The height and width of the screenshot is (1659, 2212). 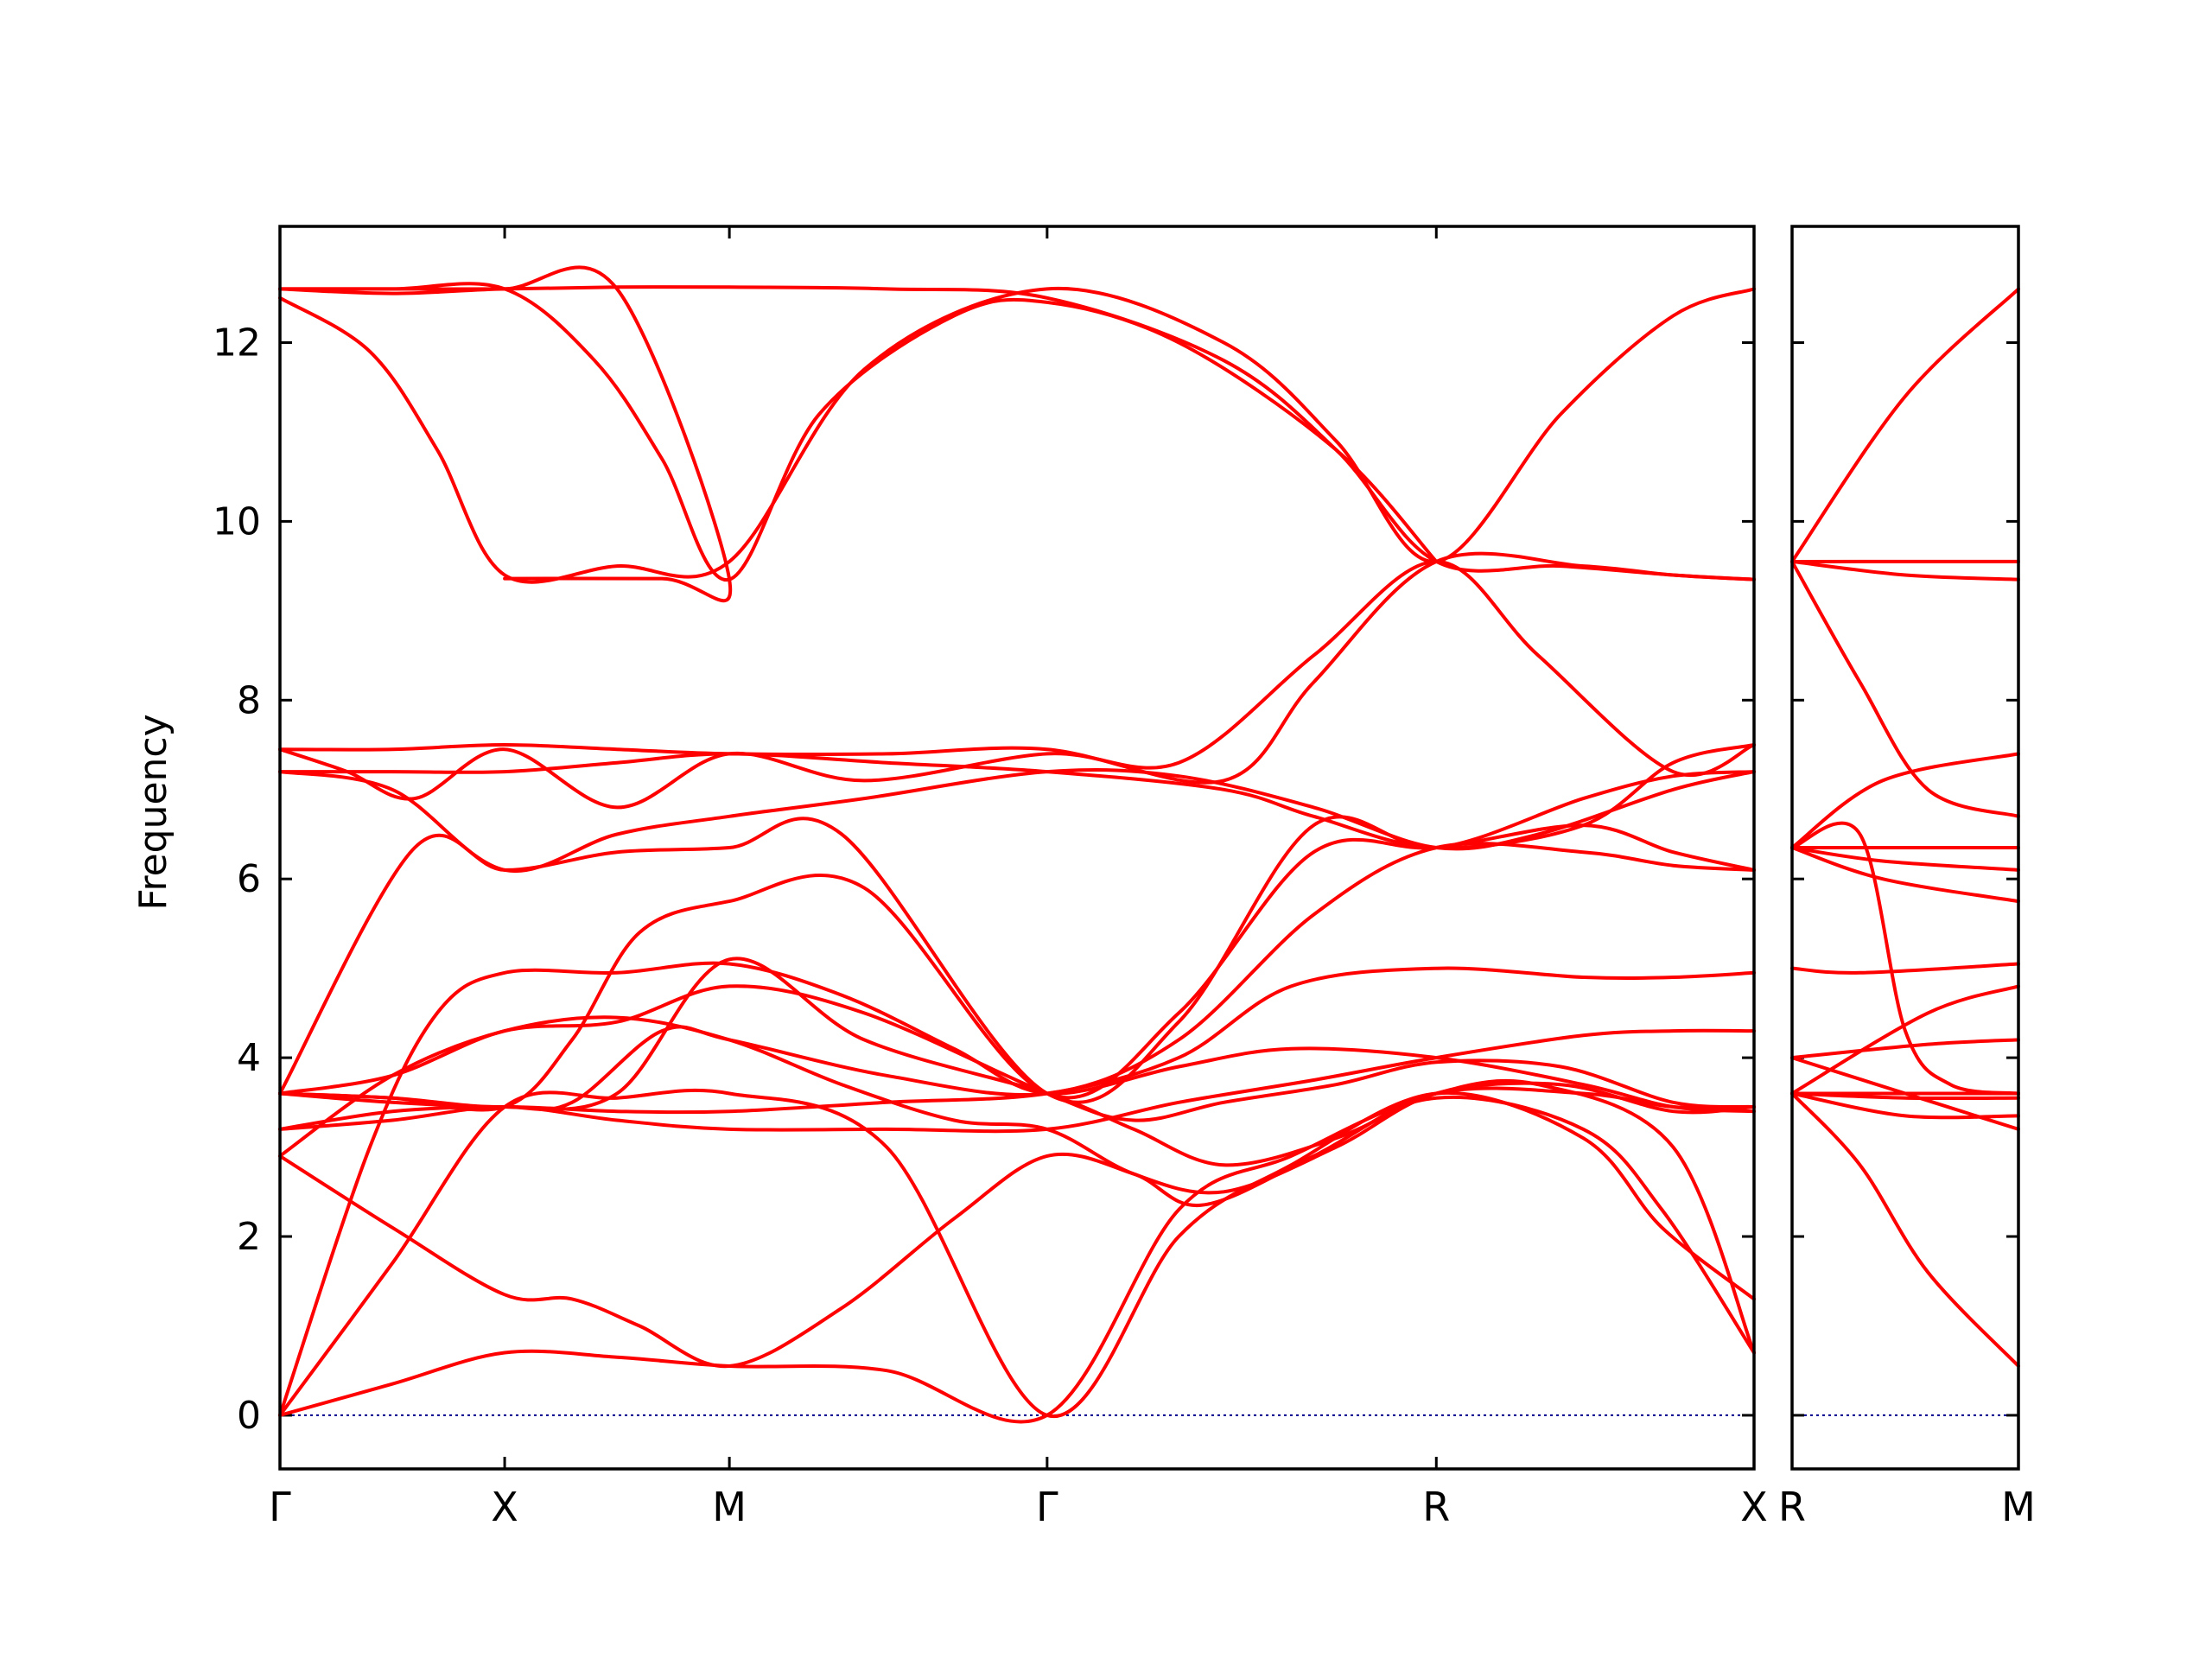 I want to click on band-line-b1, so click(x=1017, y=1259).